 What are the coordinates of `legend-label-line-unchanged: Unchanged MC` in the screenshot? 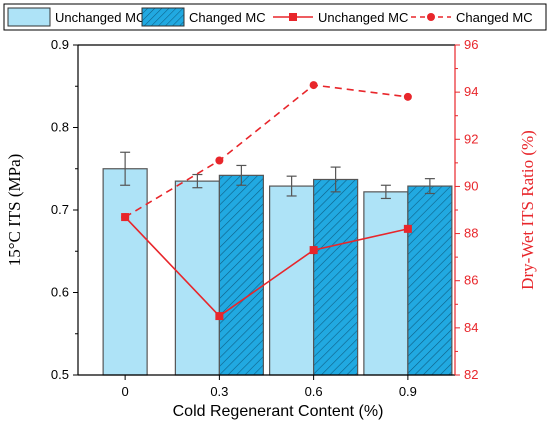 It's located at (363, 17).